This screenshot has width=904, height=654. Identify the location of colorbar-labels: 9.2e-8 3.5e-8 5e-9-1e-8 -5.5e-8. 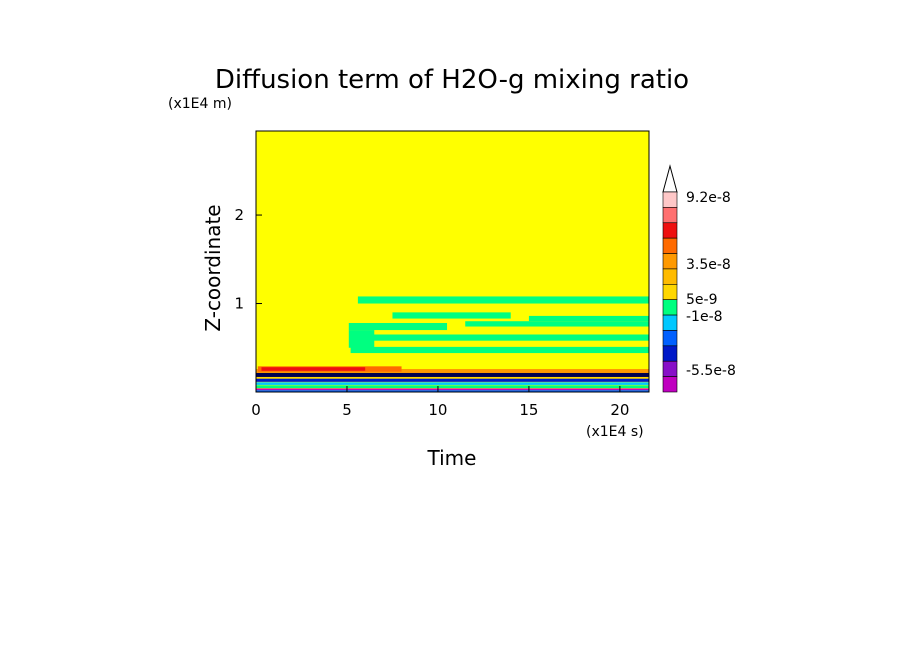
(711, 284).